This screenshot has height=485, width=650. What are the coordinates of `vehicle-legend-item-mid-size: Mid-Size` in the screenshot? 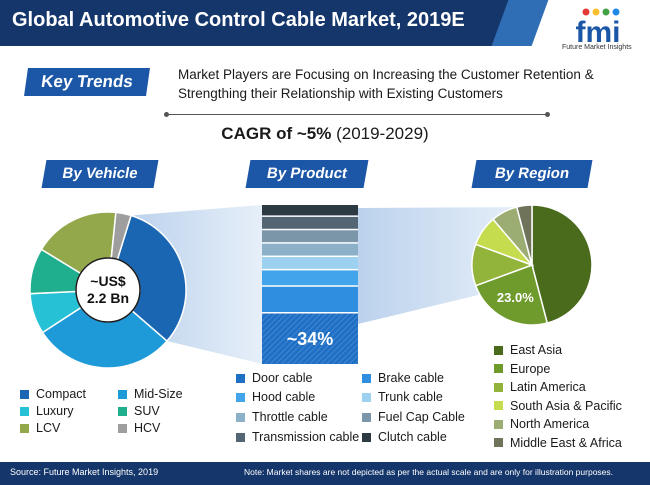 It's located at (150, 394).